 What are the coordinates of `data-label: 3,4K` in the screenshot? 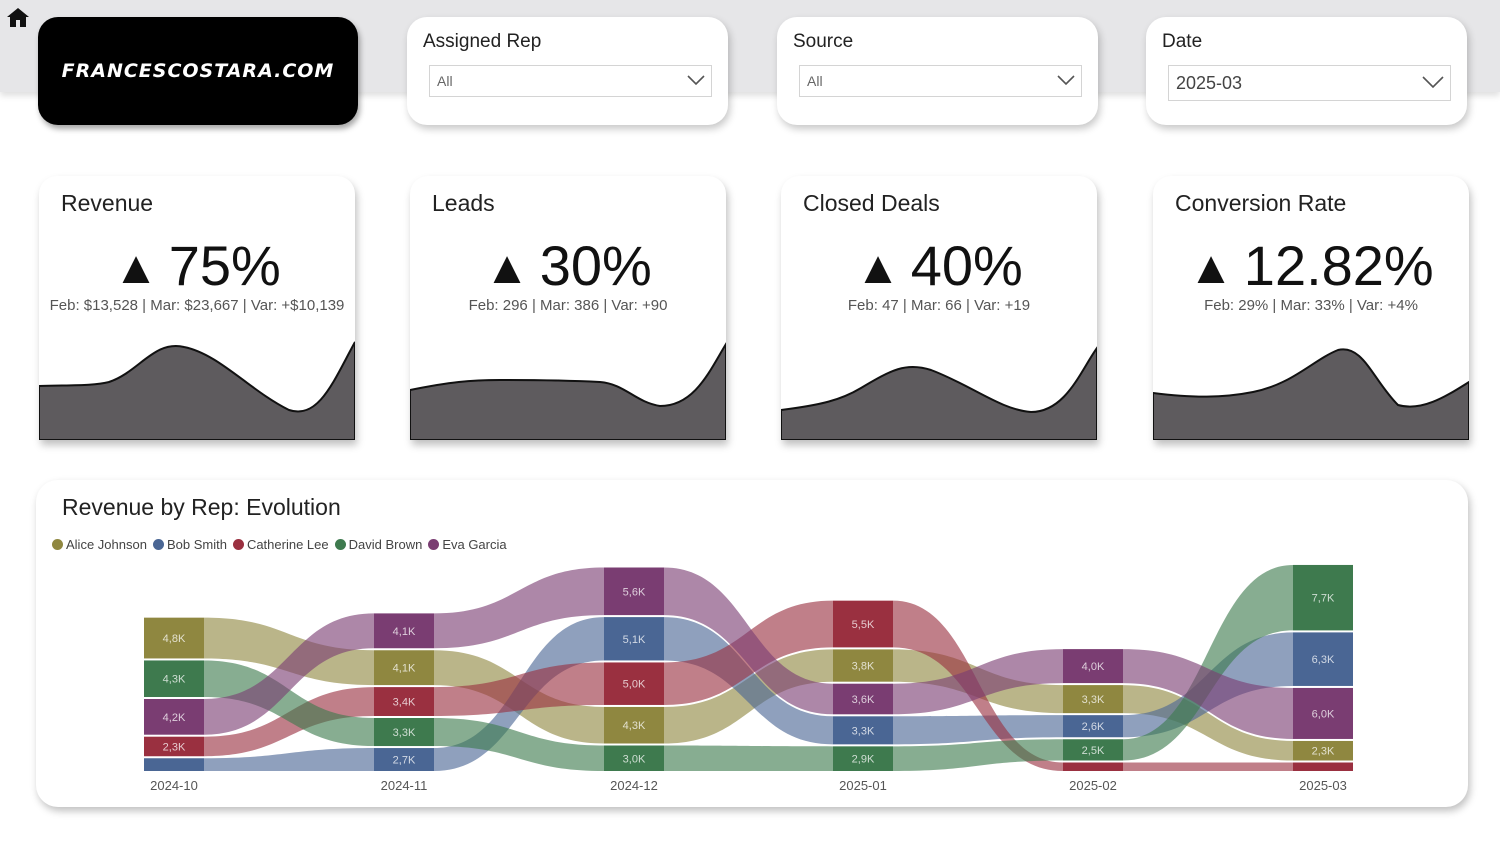 It's located at (404, 703).